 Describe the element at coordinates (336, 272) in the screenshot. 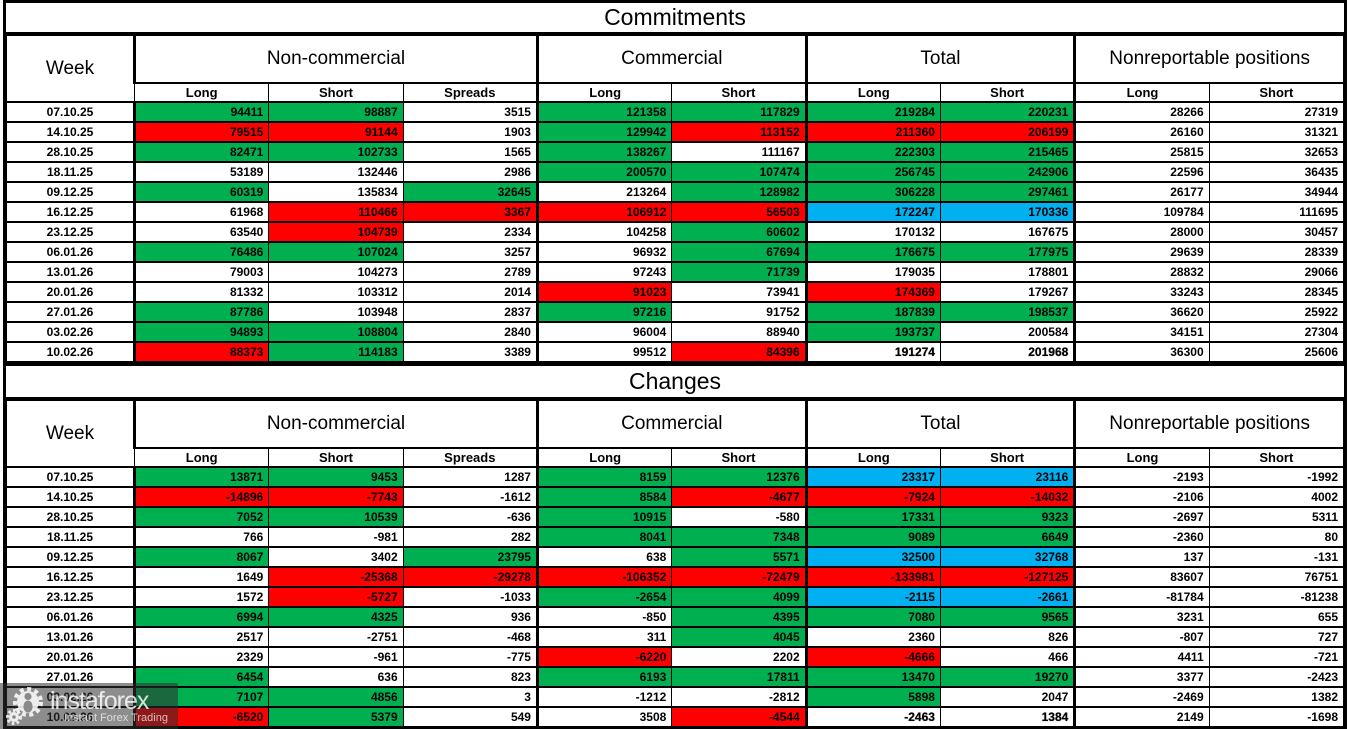

I see `value-cell: 104273` at that location.